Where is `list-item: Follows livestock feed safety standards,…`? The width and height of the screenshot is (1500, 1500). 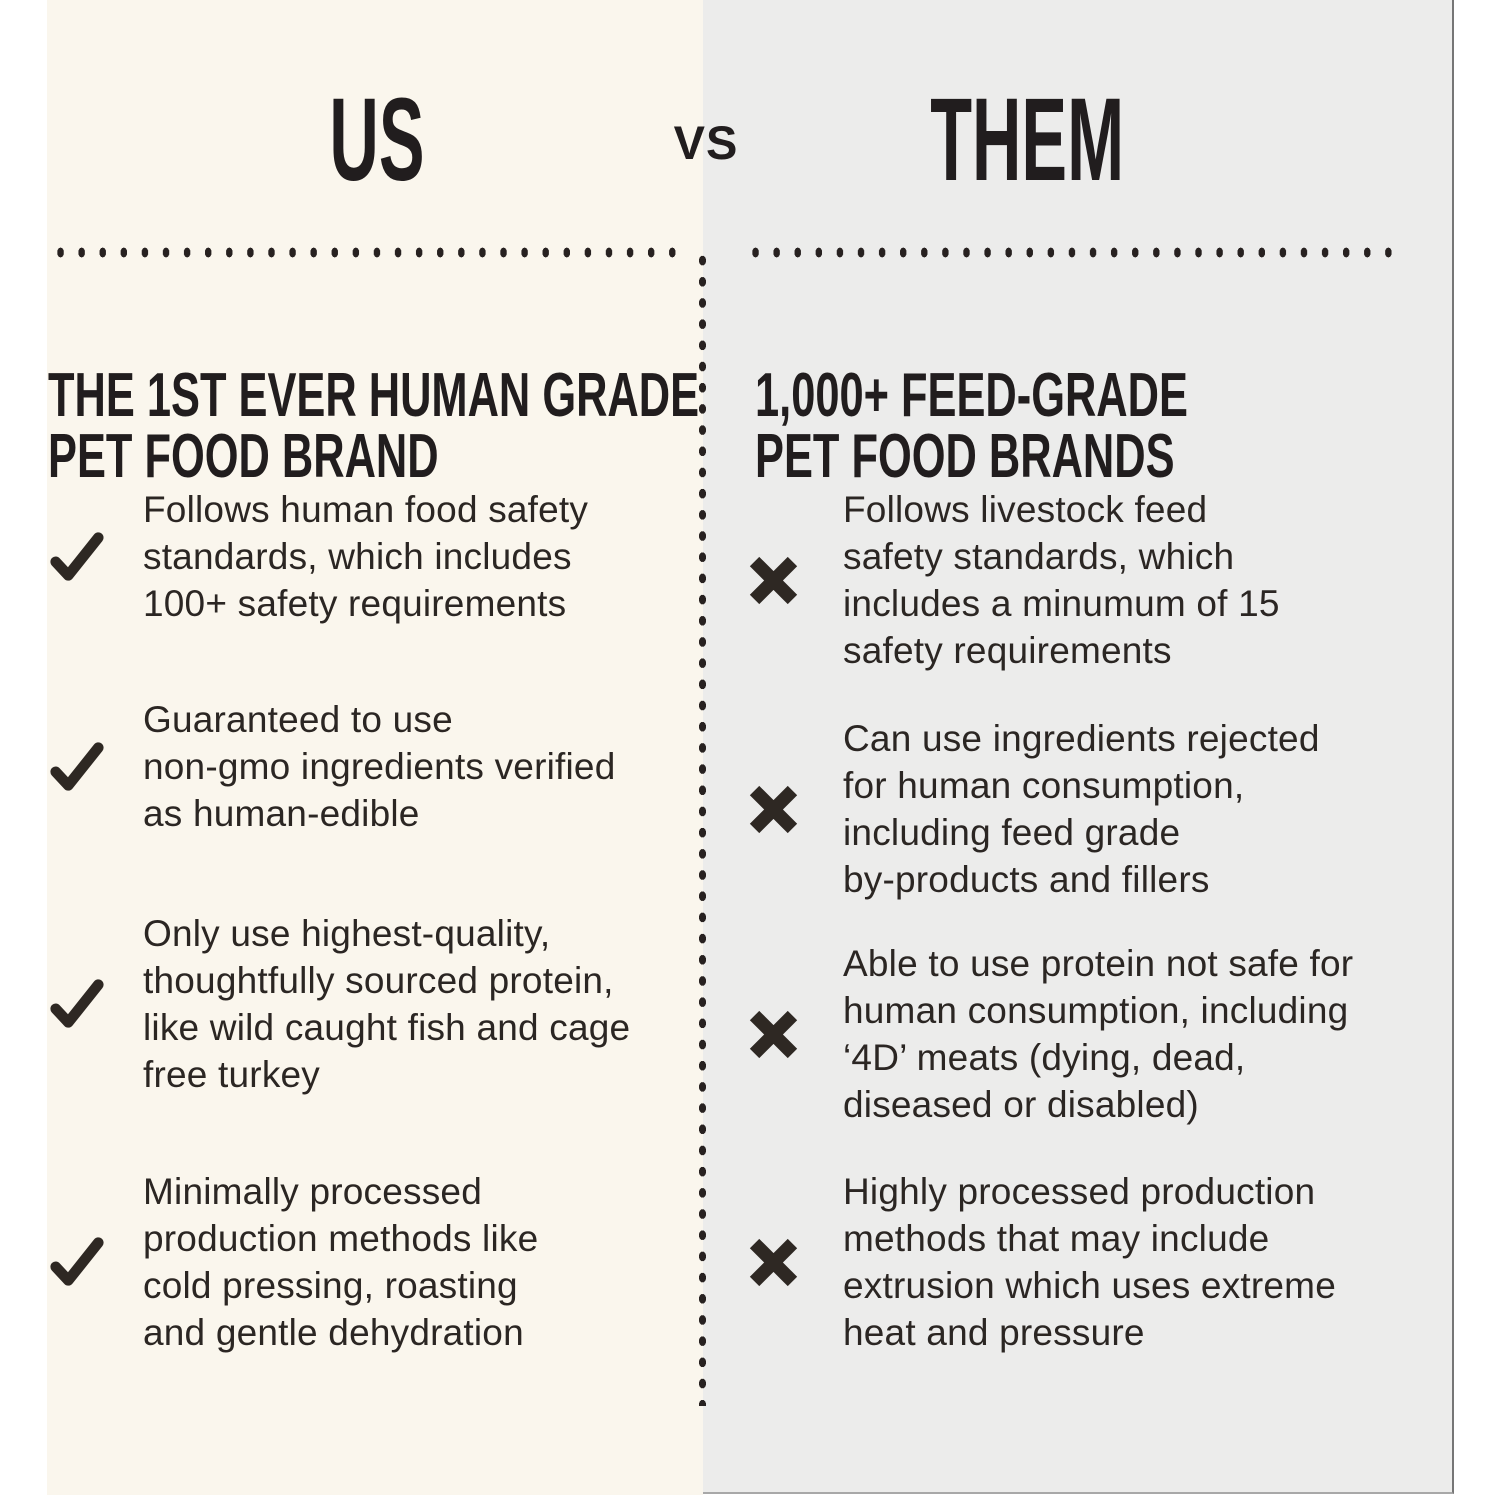
list-item: Follows livestock feed safety standards,… is located at coordinates (1012, 580).